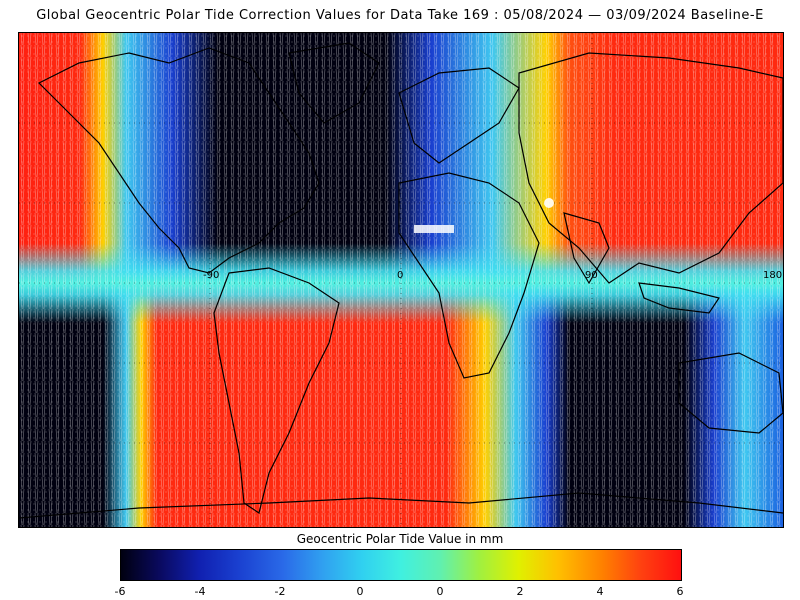 This screenshot has width=800, height=600. Describe the element at coordinates (400, 539) in the screenshot. I see `colorbar-title: Geocentric Polar Tide Value in mm` at that location.